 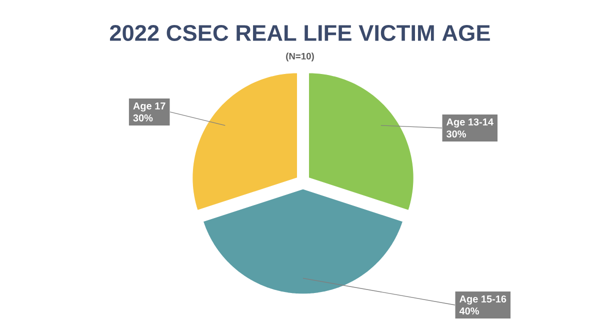 What do you see at coordinates (469, 311) in the screenshot?
I see `data-label: 40%` at bounding box center [469, 311].